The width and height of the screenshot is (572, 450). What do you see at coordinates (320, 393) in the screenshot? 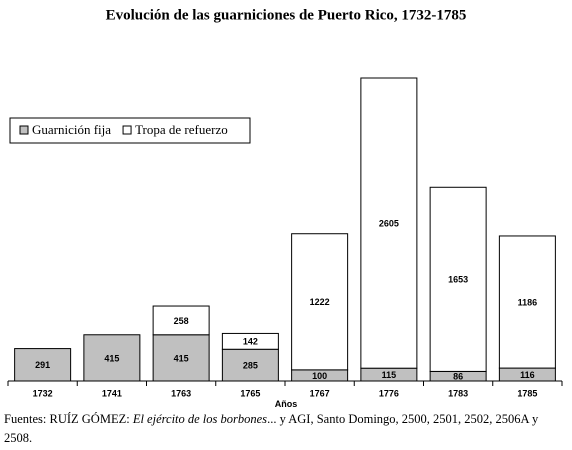
I see `x-tick-label: 1767` at bounding box center [320, 393].